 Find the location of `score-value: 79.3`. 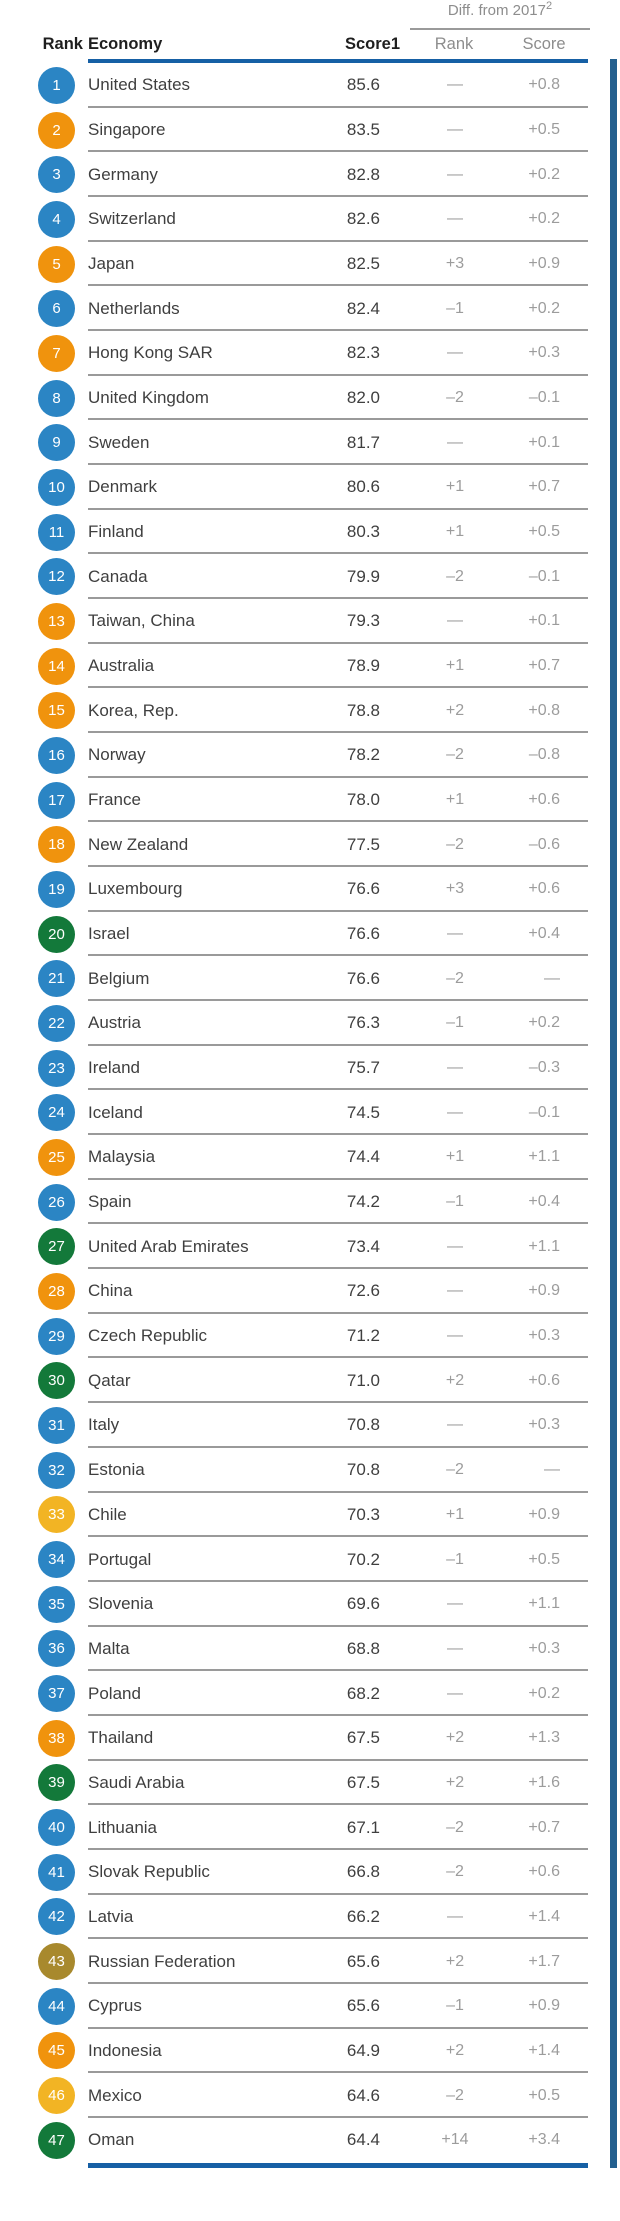

score-value: 79.3 is located at coordinates (363, 621).